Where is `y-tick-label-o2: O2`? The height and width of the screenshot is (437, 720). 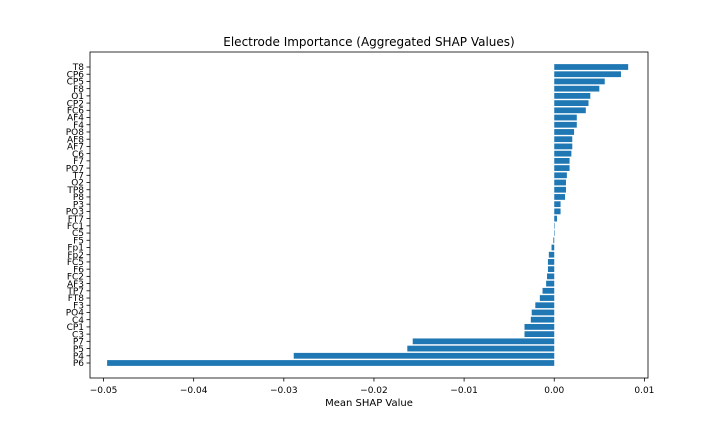
y-tick-label-o2: O2 is located at coordinates (77, 184).